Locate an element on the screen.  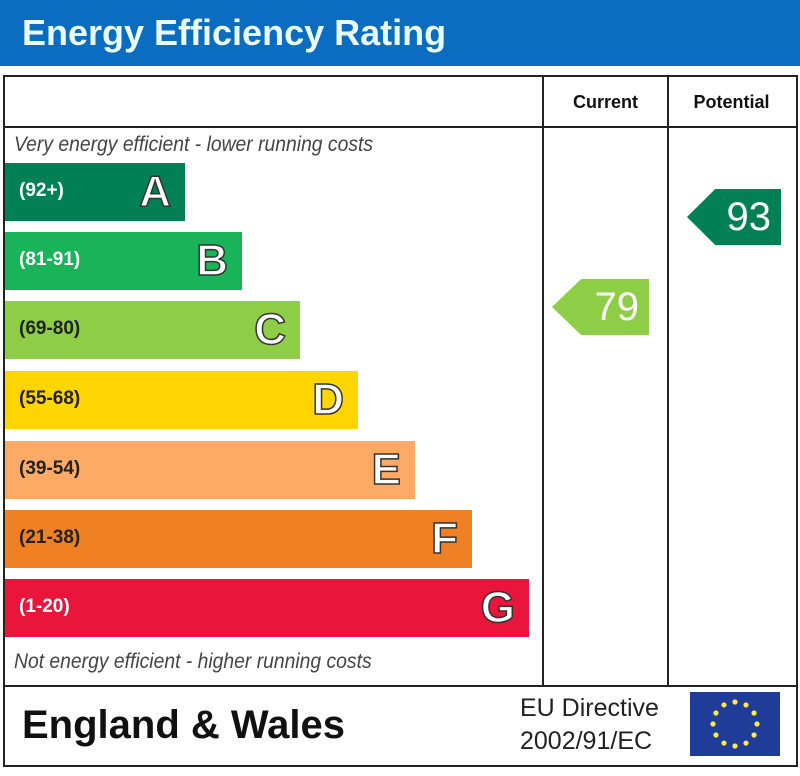
potential-rating-arrow: 93 is located at coordinates (734, 217).